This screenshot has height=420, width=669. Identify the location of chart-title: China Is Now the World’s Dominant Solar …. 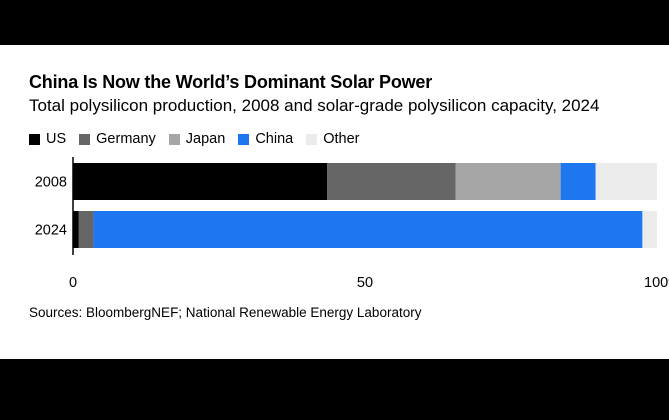
(231, 82).